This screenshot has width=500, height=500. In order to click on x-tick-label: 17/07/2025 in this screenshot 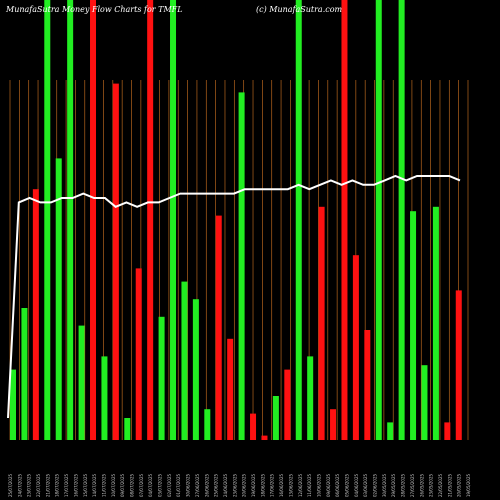, I will do `click(66, 485)`.